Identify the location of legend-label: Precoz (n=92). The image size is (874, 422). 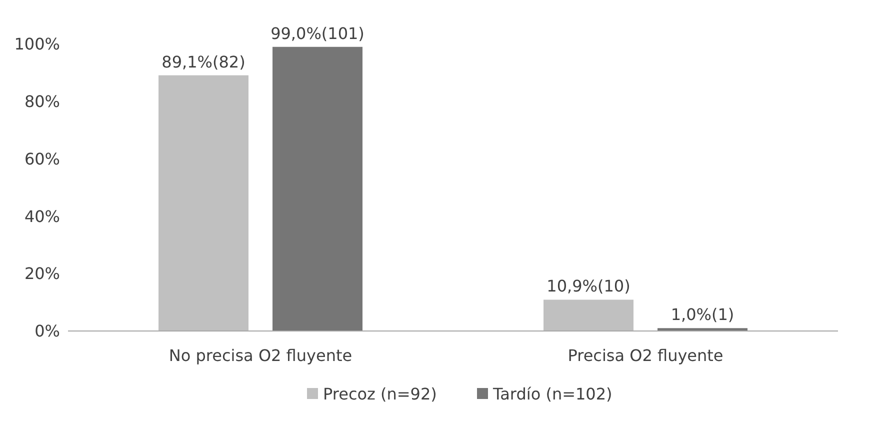
(380, 394).